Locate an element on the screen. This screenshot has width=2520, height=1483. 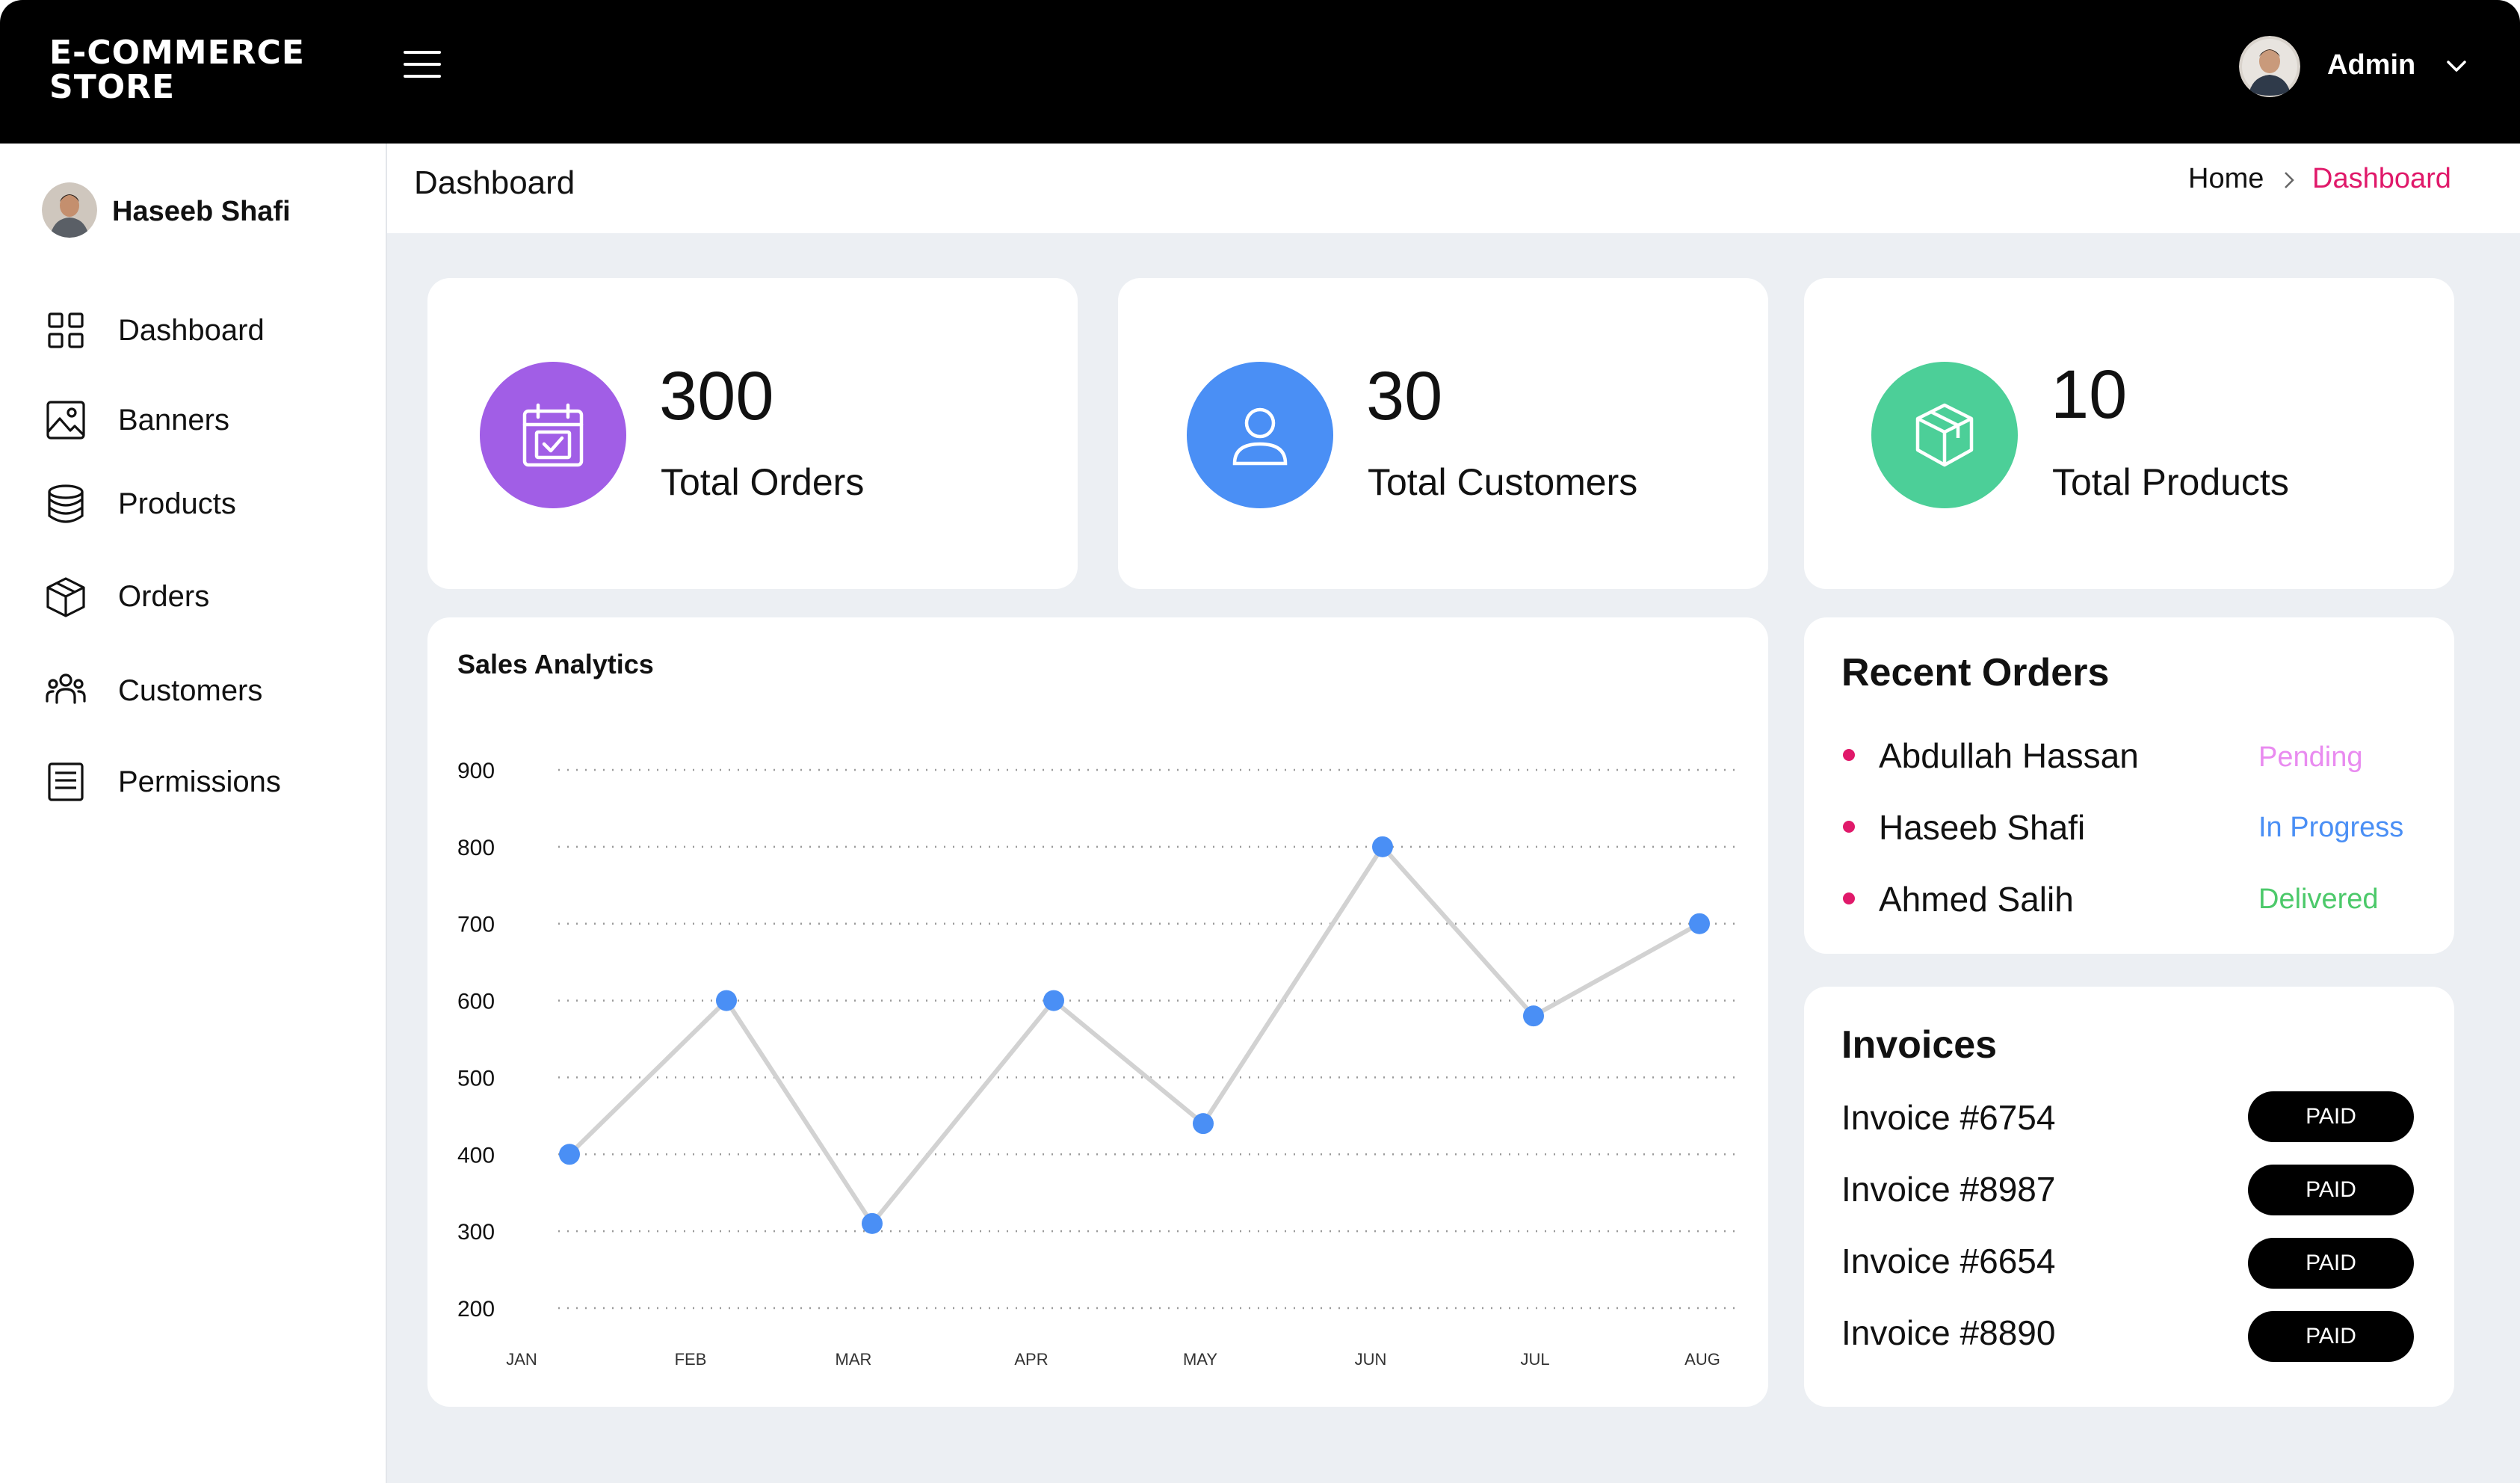
data-point-apr is located at coordinates (1053, 1000).